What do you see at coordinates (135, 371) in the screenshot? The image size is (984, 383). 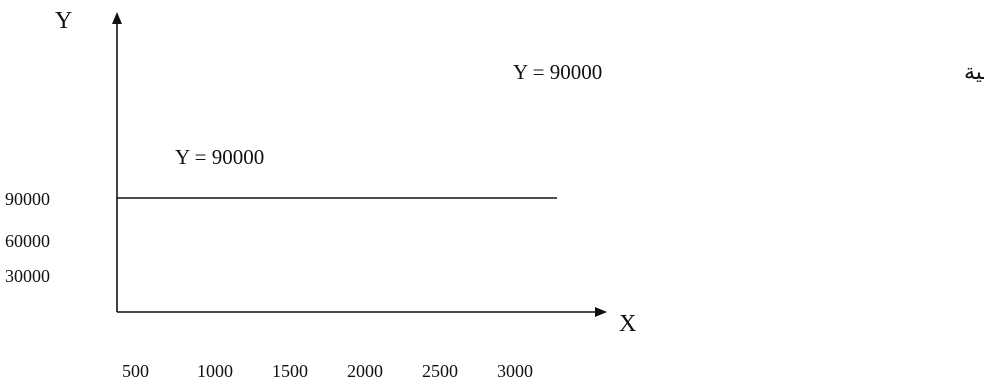 I see `x-tick-label: 500` at bounding box center [135, 371].